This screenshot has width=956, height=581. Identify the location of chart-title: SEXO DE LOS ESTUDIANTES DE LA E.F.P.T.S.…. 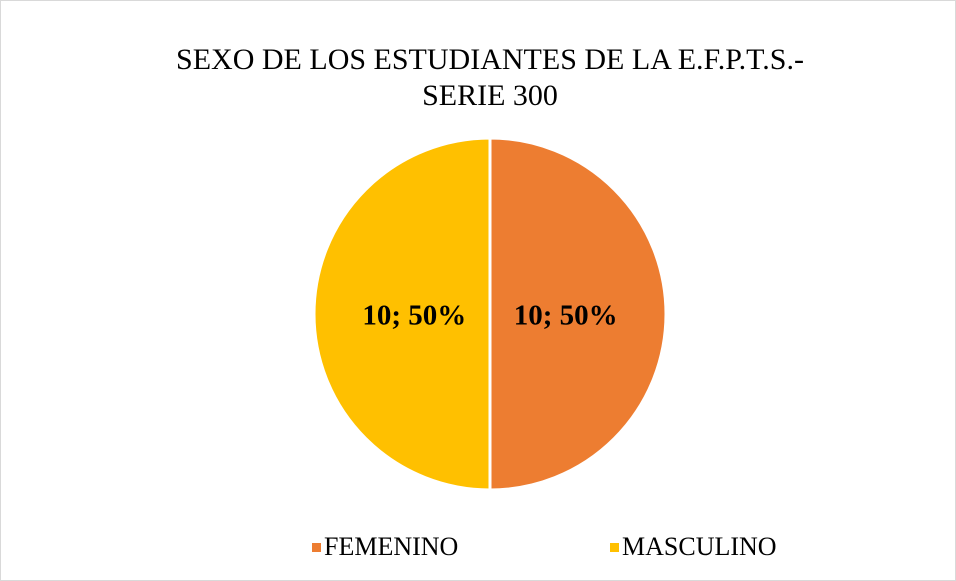
(490, 59).